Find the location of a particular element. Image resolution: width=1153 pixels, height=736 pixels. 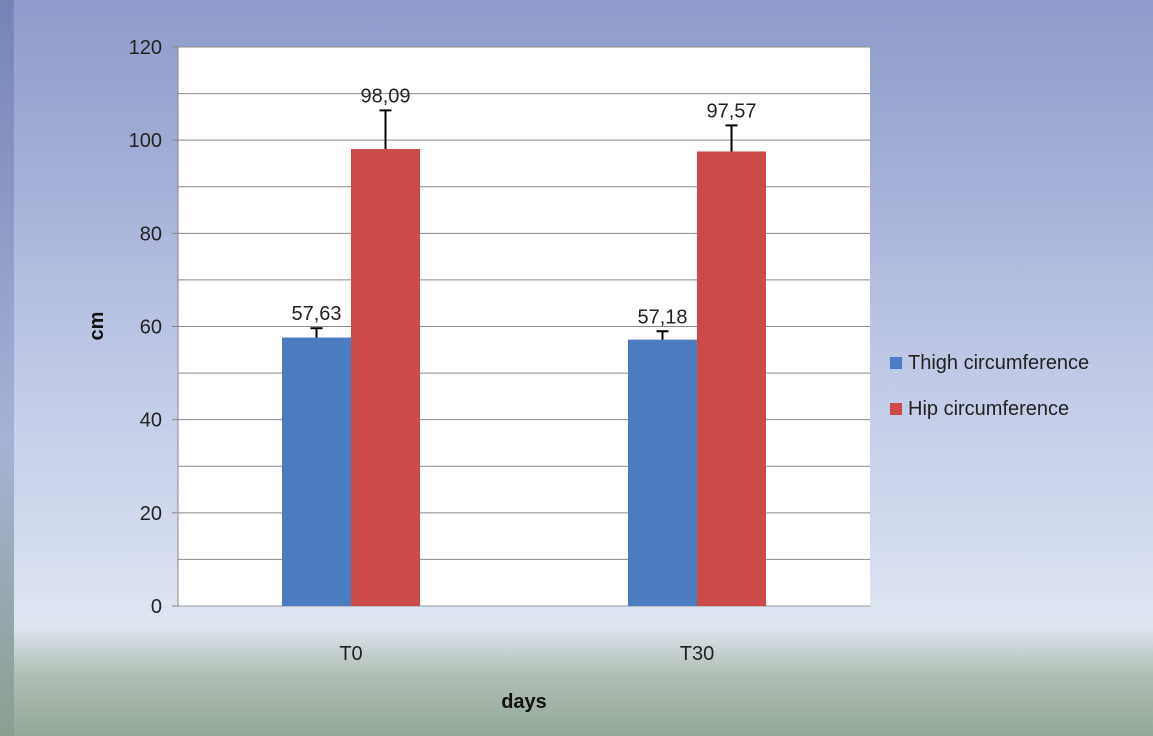

error-bars is located at coordinates (524, 224).